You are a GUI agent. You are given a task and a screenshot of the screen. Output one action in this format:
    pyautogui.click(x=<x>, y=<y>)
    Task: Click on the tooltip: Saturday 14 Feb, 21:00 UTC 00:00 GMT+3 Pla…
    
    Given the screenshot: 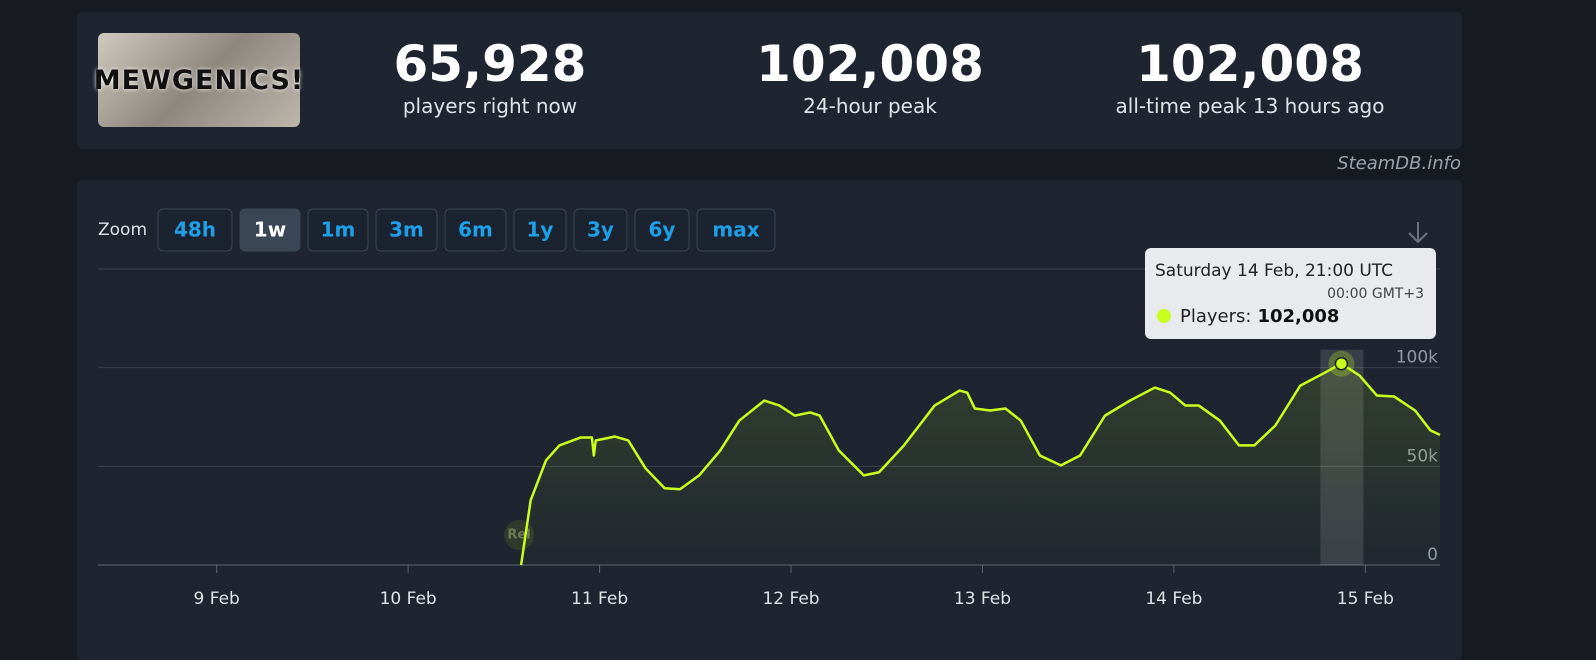 What is the action you would take?
    pyautogui.click(x=1290, y=293)
    